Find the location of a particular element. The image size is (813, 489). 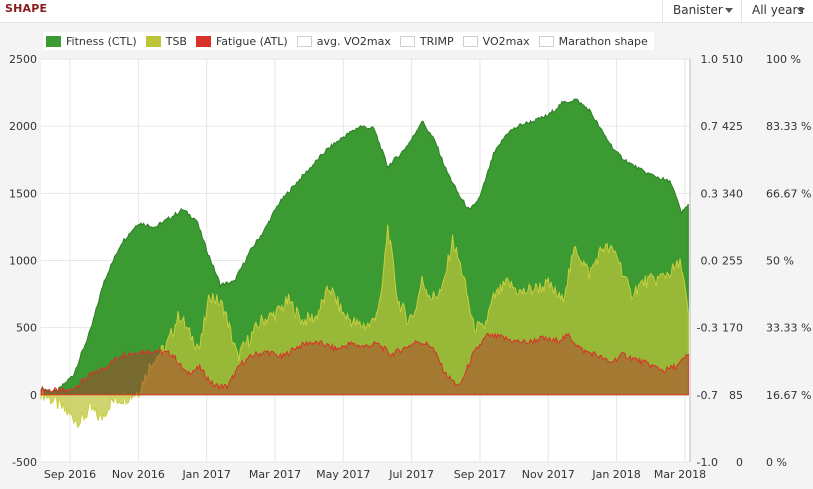

y-right-tick-label: 85 is located at coordinates (736, 395).